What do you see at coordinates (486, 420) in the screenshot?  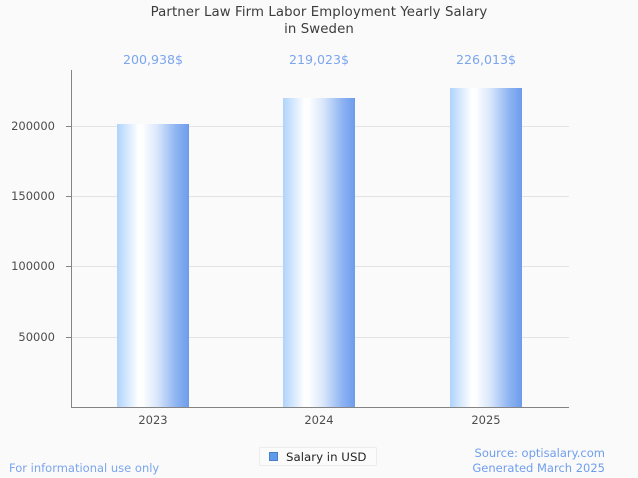 I see `x-axis-tick-label-2025: 2025` at bounding box center [486, 420].